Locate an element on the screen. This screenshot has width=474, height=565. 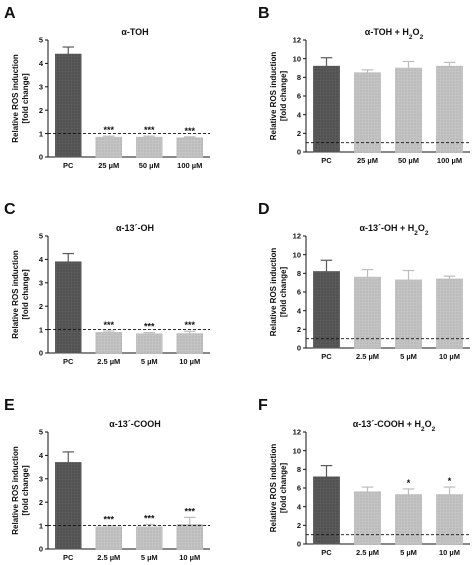
panel-letter: D is located at coordinates (264, 209).